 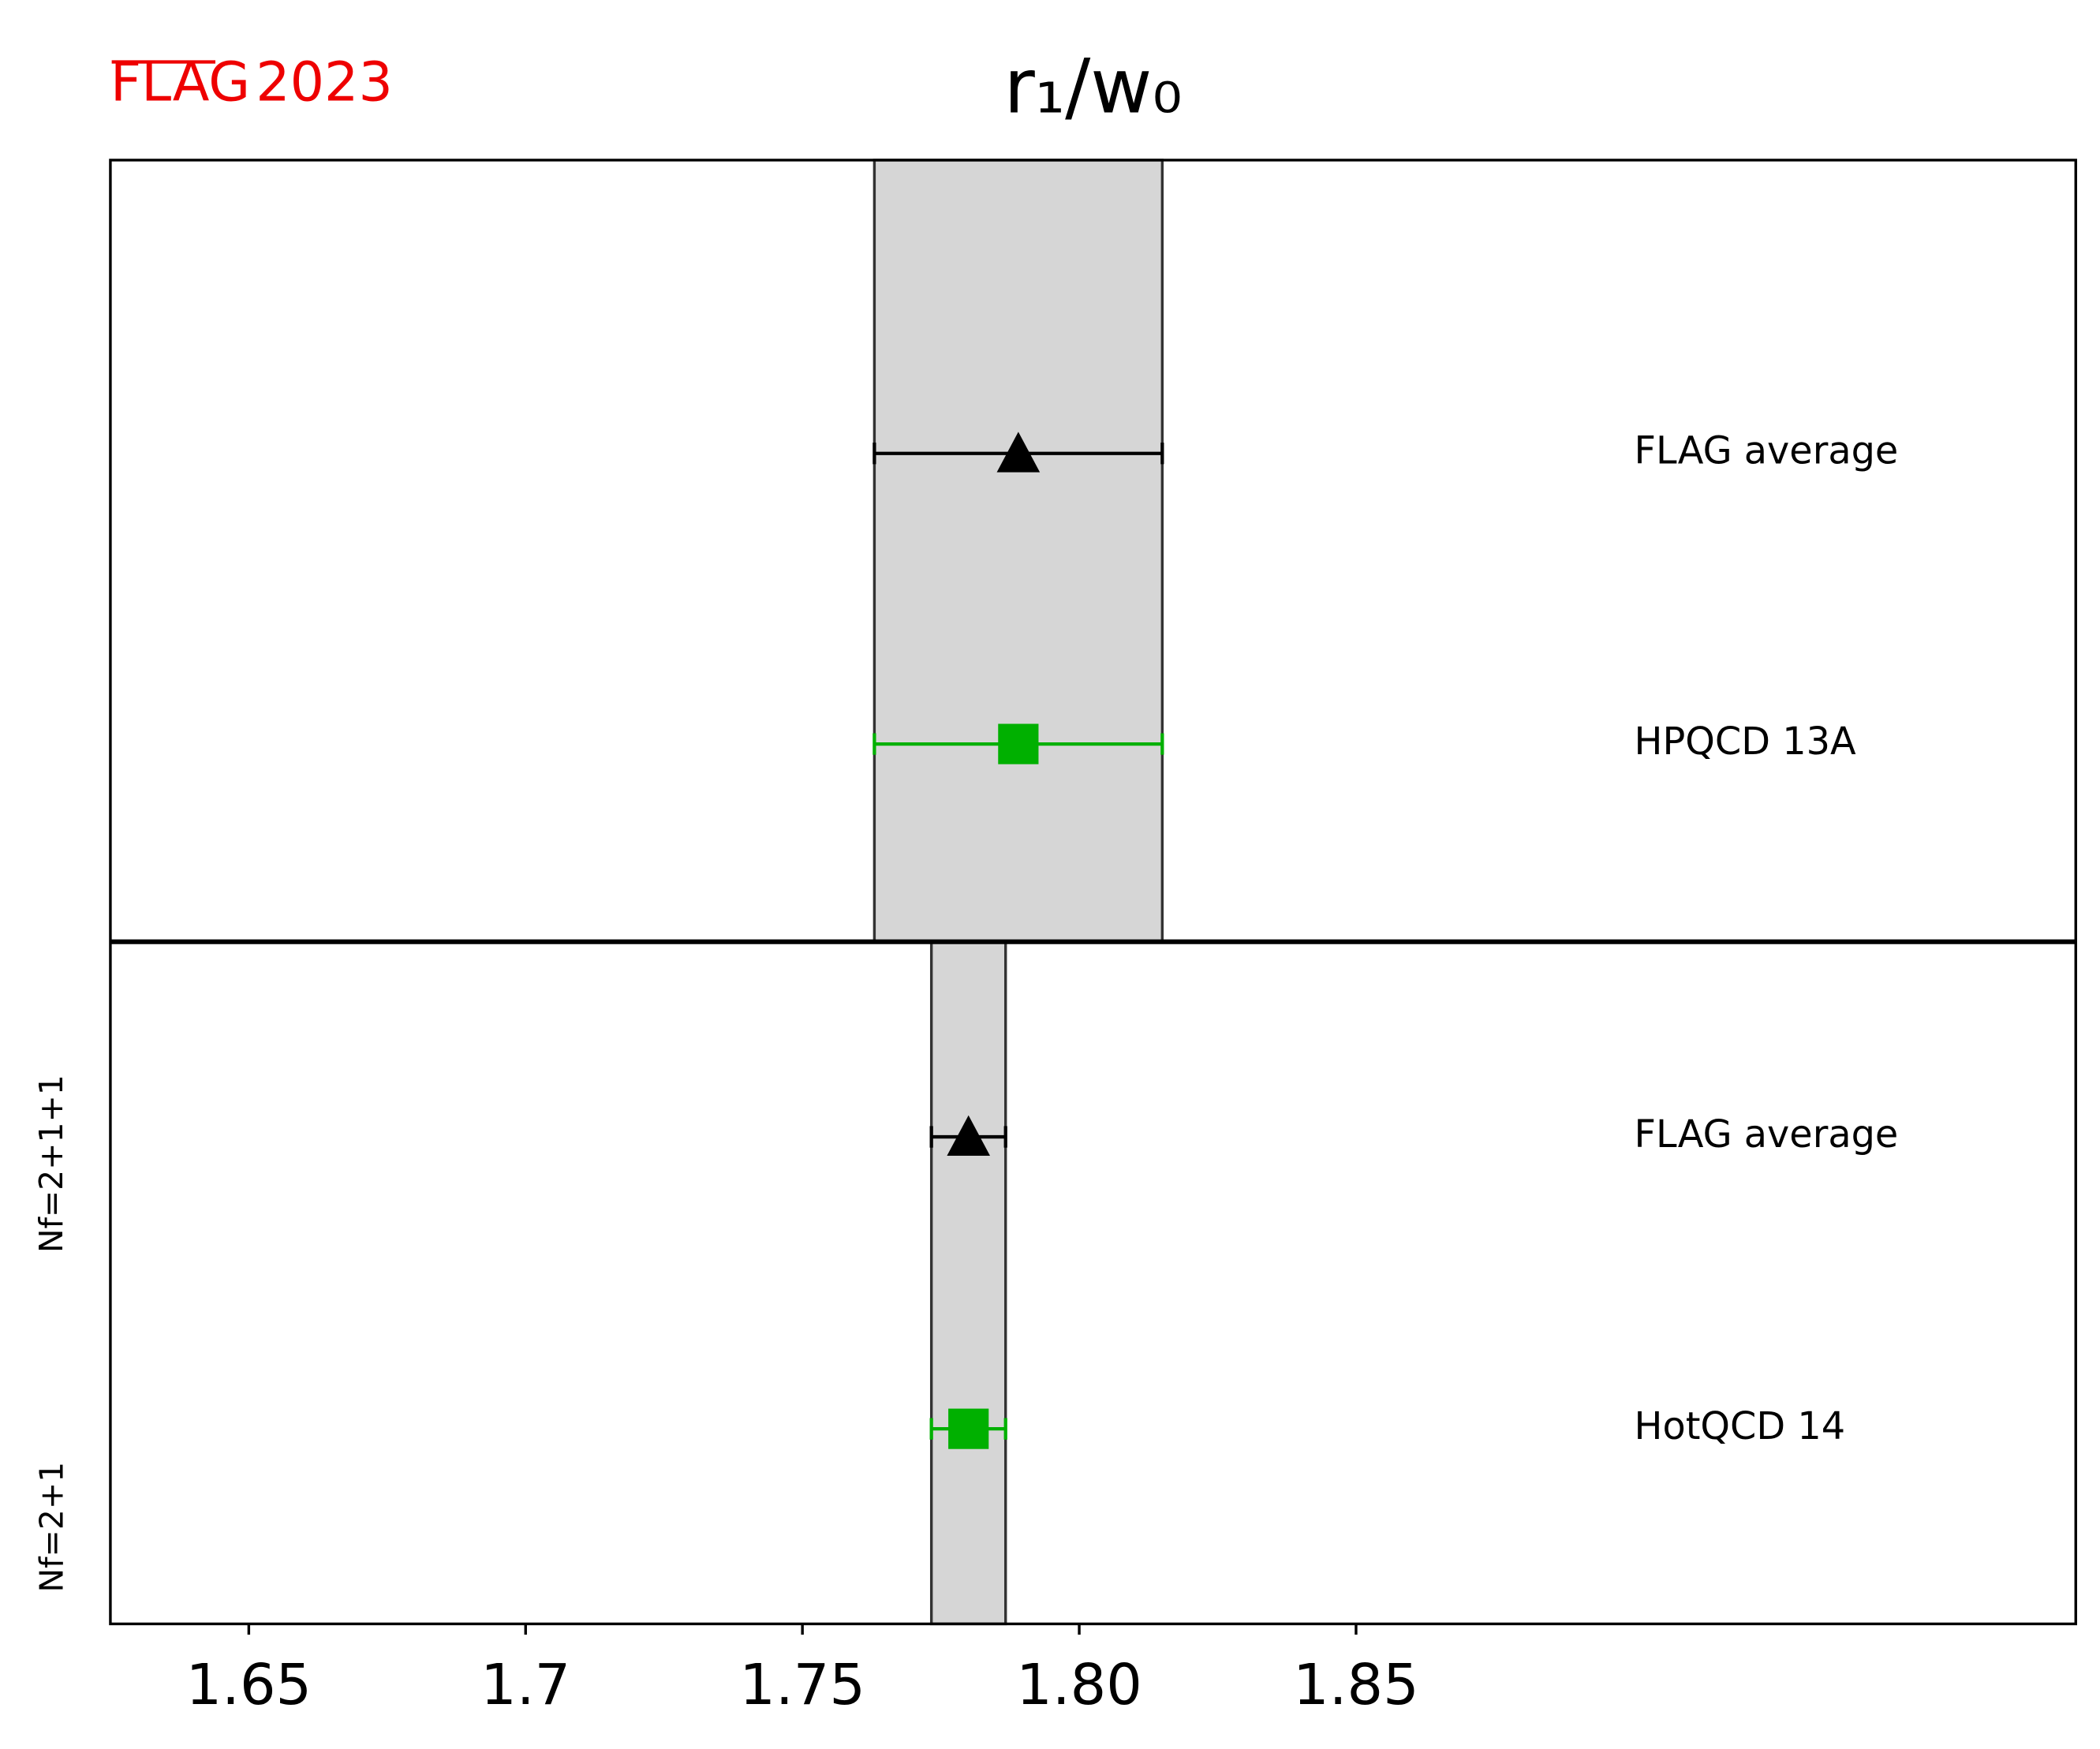 I want to click on x-tick-label: 1.85, so click(x=1356, y=1684).